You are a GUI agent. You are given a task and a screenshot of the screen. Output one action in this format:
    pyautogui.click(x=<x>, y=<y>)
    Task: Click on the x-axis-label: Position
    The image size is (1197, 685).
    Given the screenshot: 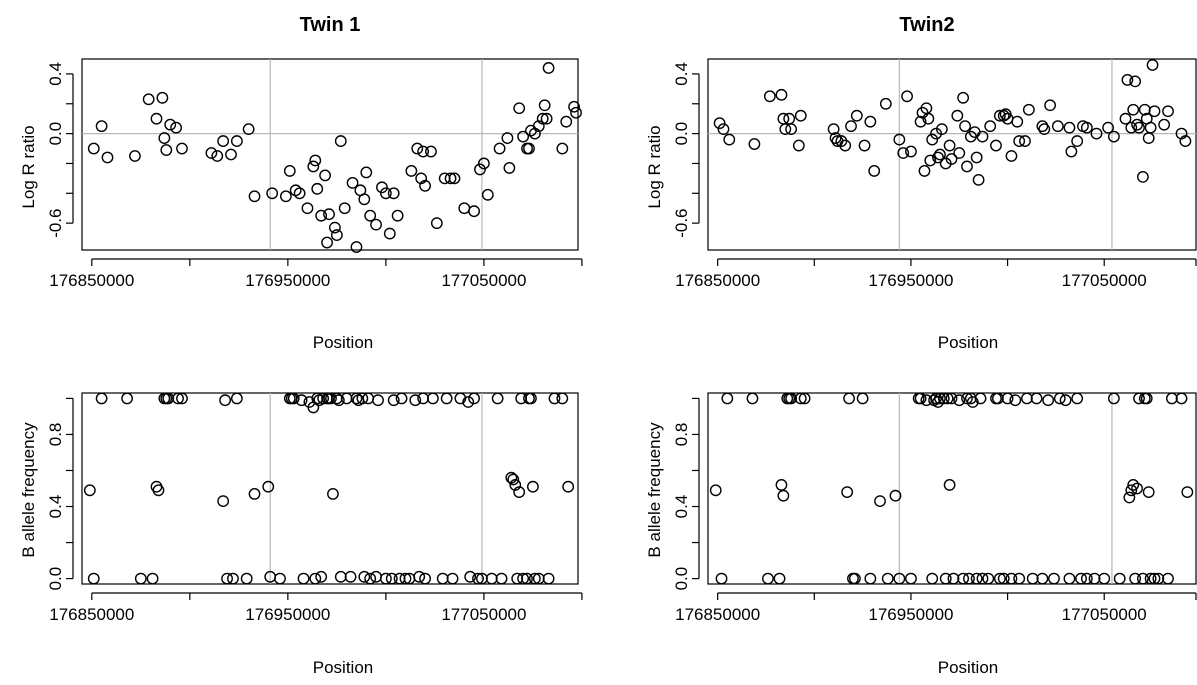 What is the action you would take?
    pyautogui.click(x=968, y=667)
    